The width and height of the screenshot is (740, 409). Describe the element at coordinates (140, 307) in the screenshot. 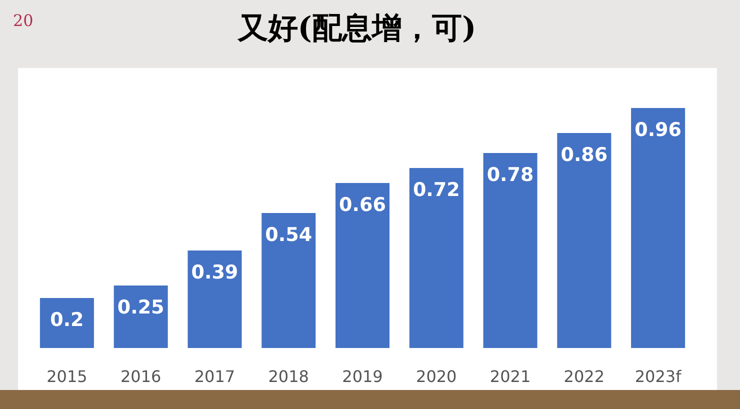

I see `data-label: 0.25` at that location.